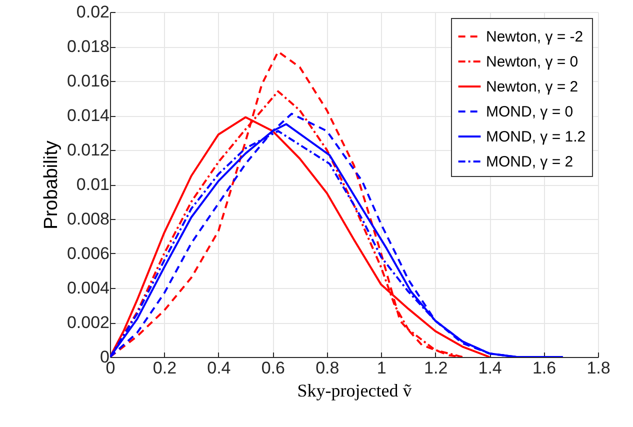  Describe the element at coordinates (530, 112) in the screenshot. I see `legend-label: MOND, γ = 0` at that location.